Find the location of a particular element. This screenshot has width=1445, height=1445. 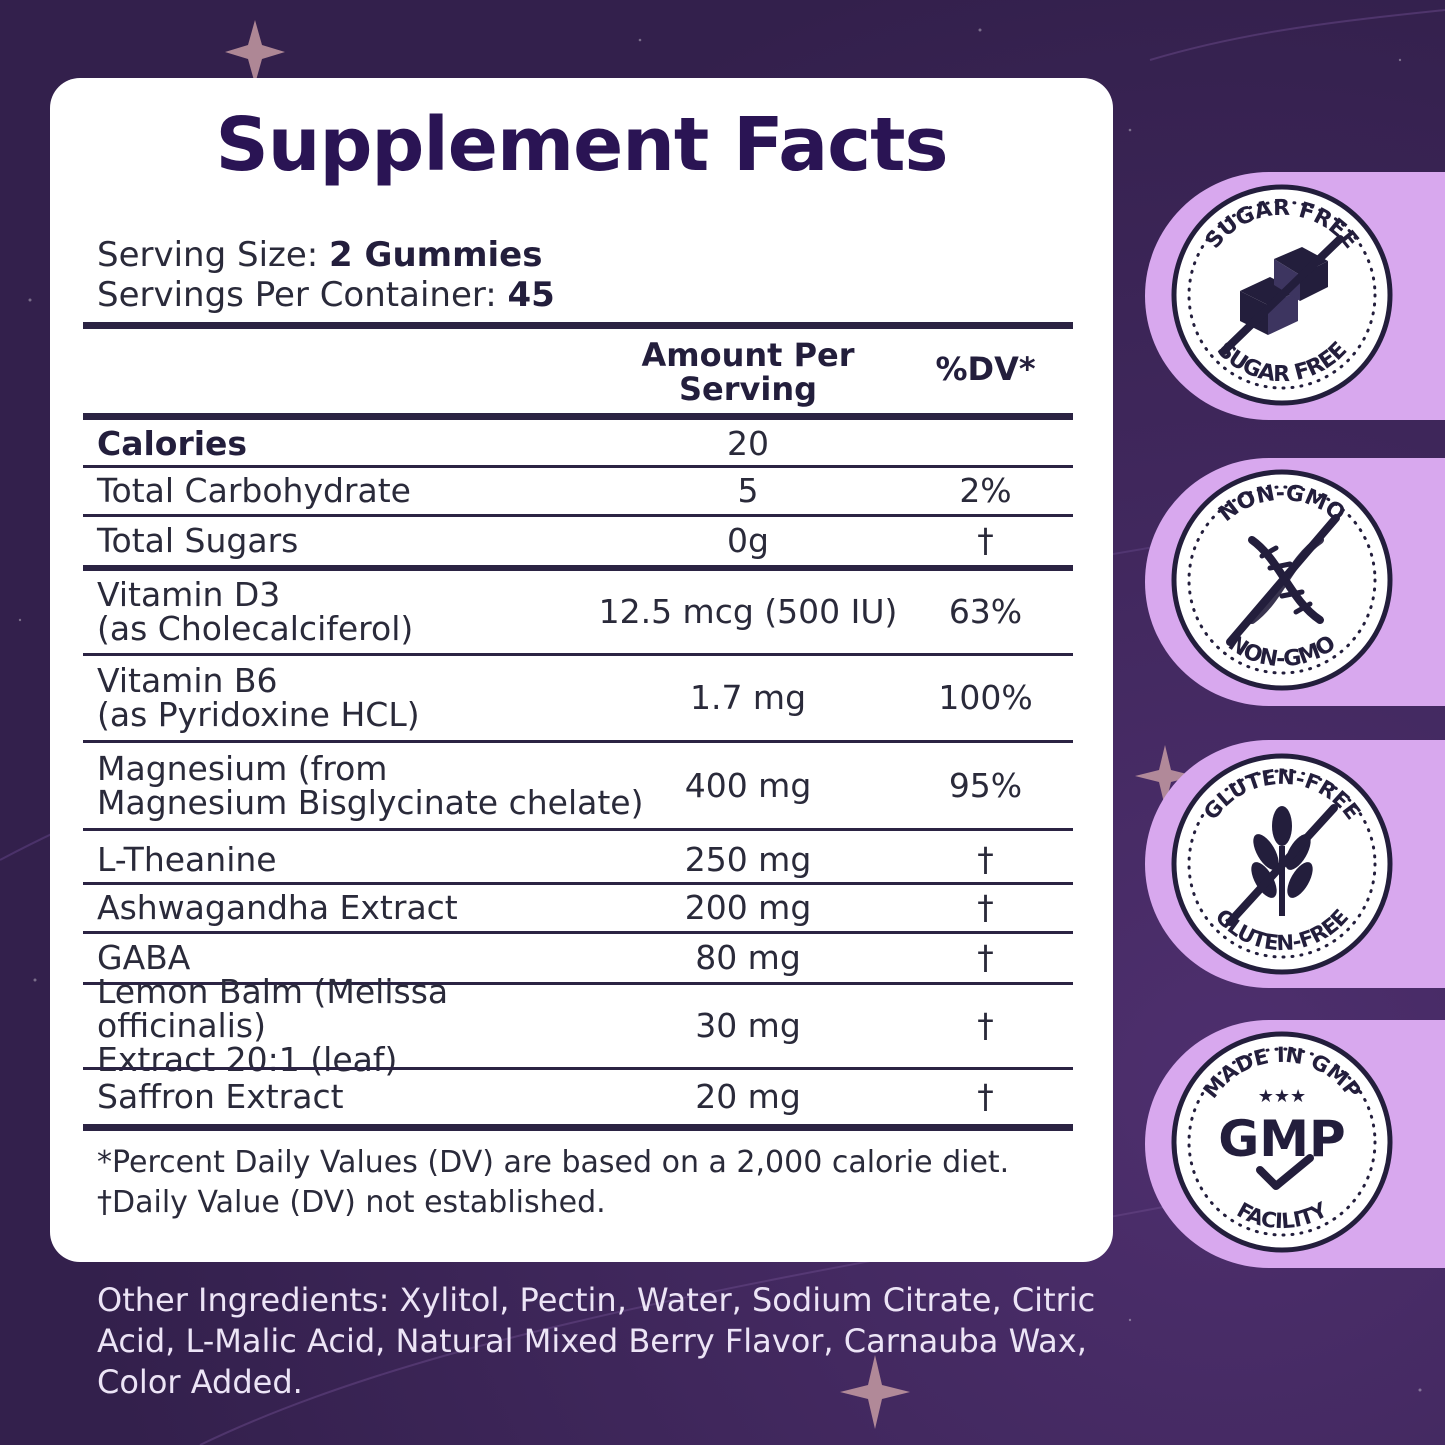

nutrient-name-line1: Magnesium (from is located at coordinates (242, 768).